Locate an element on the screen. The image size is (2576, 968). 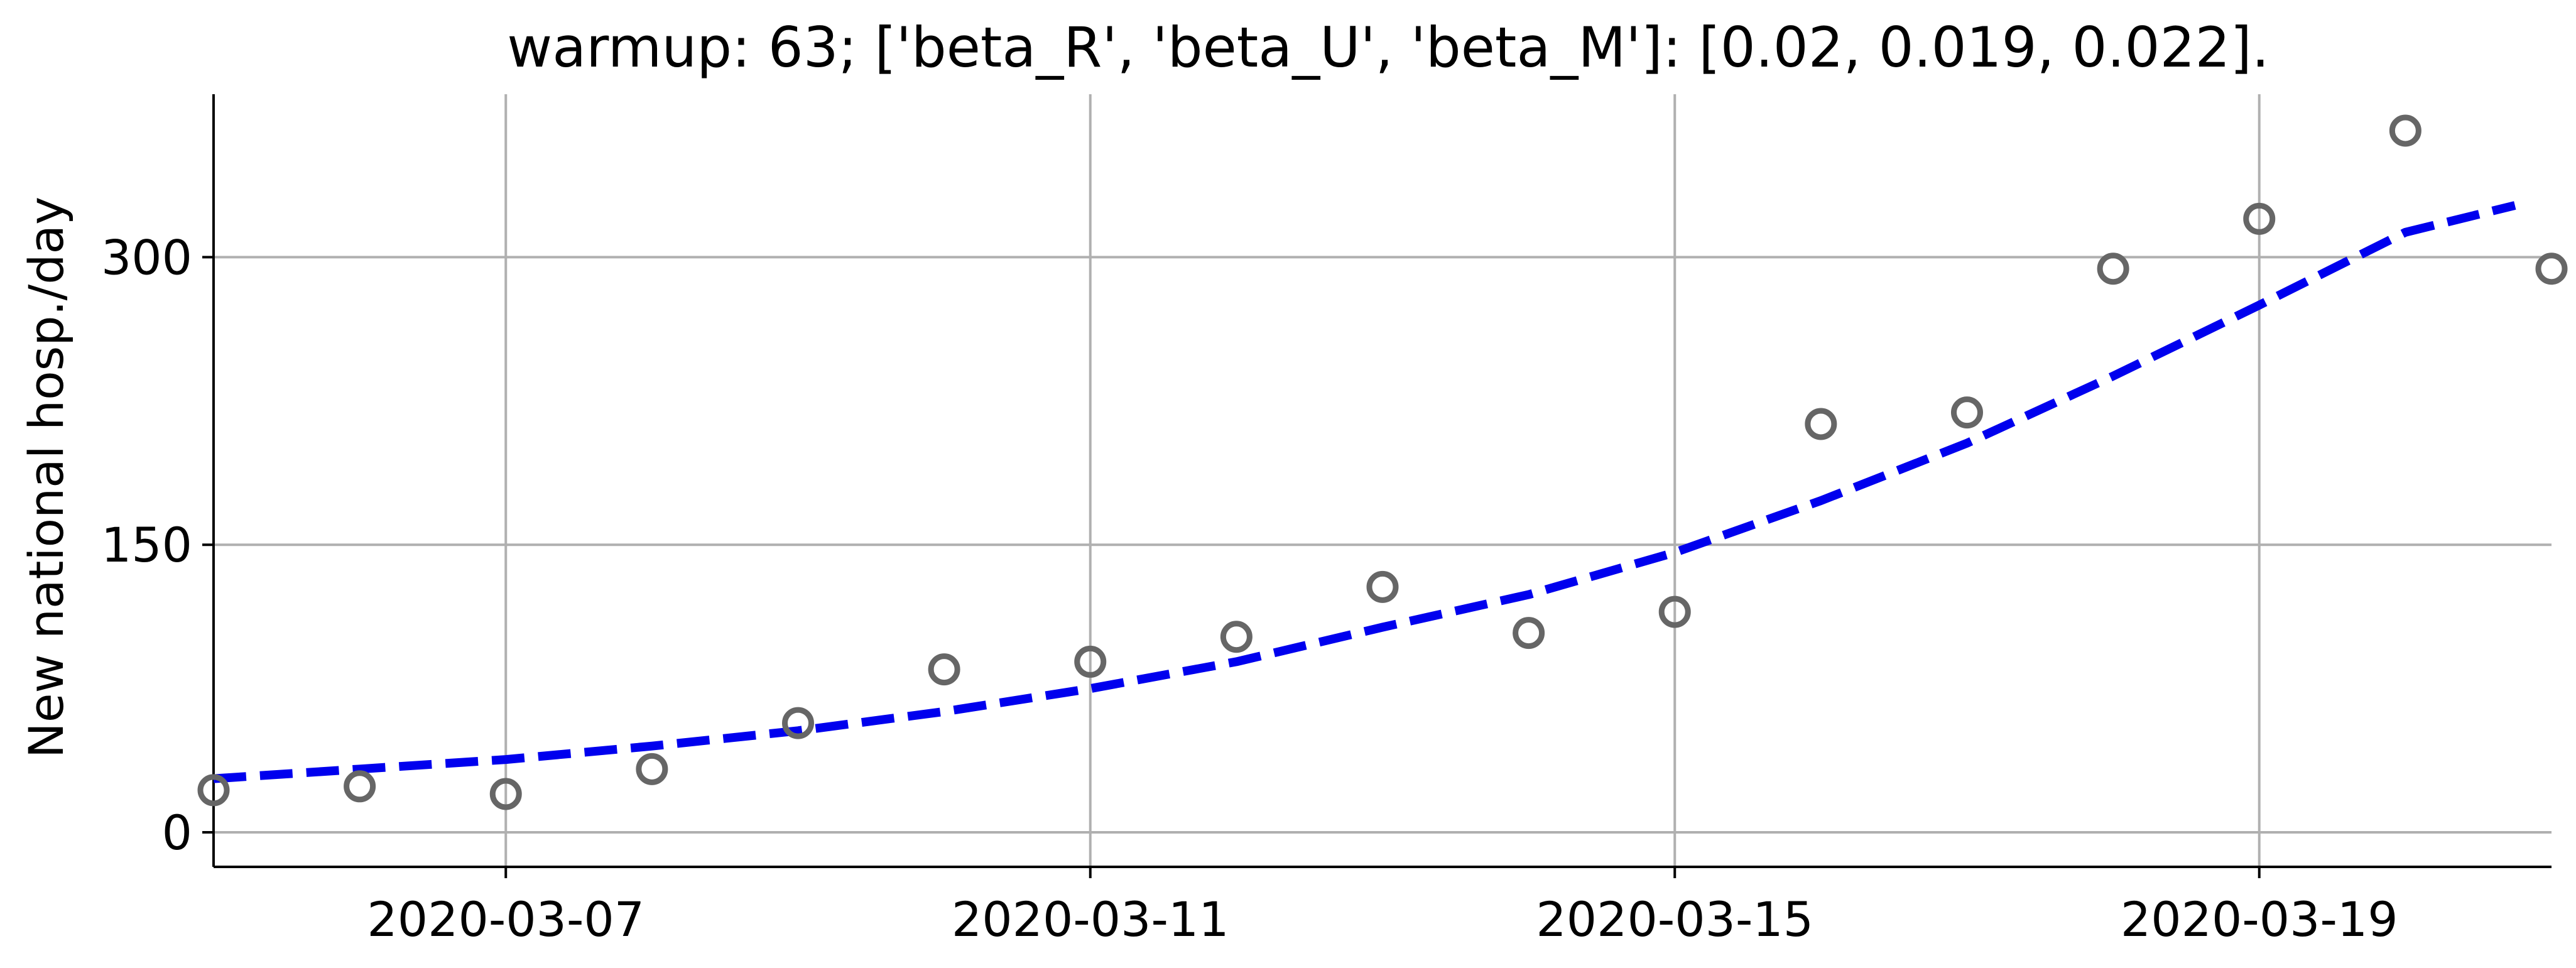
x-tick-label: 2020-03-11 is located at coordinates (1090, 919).